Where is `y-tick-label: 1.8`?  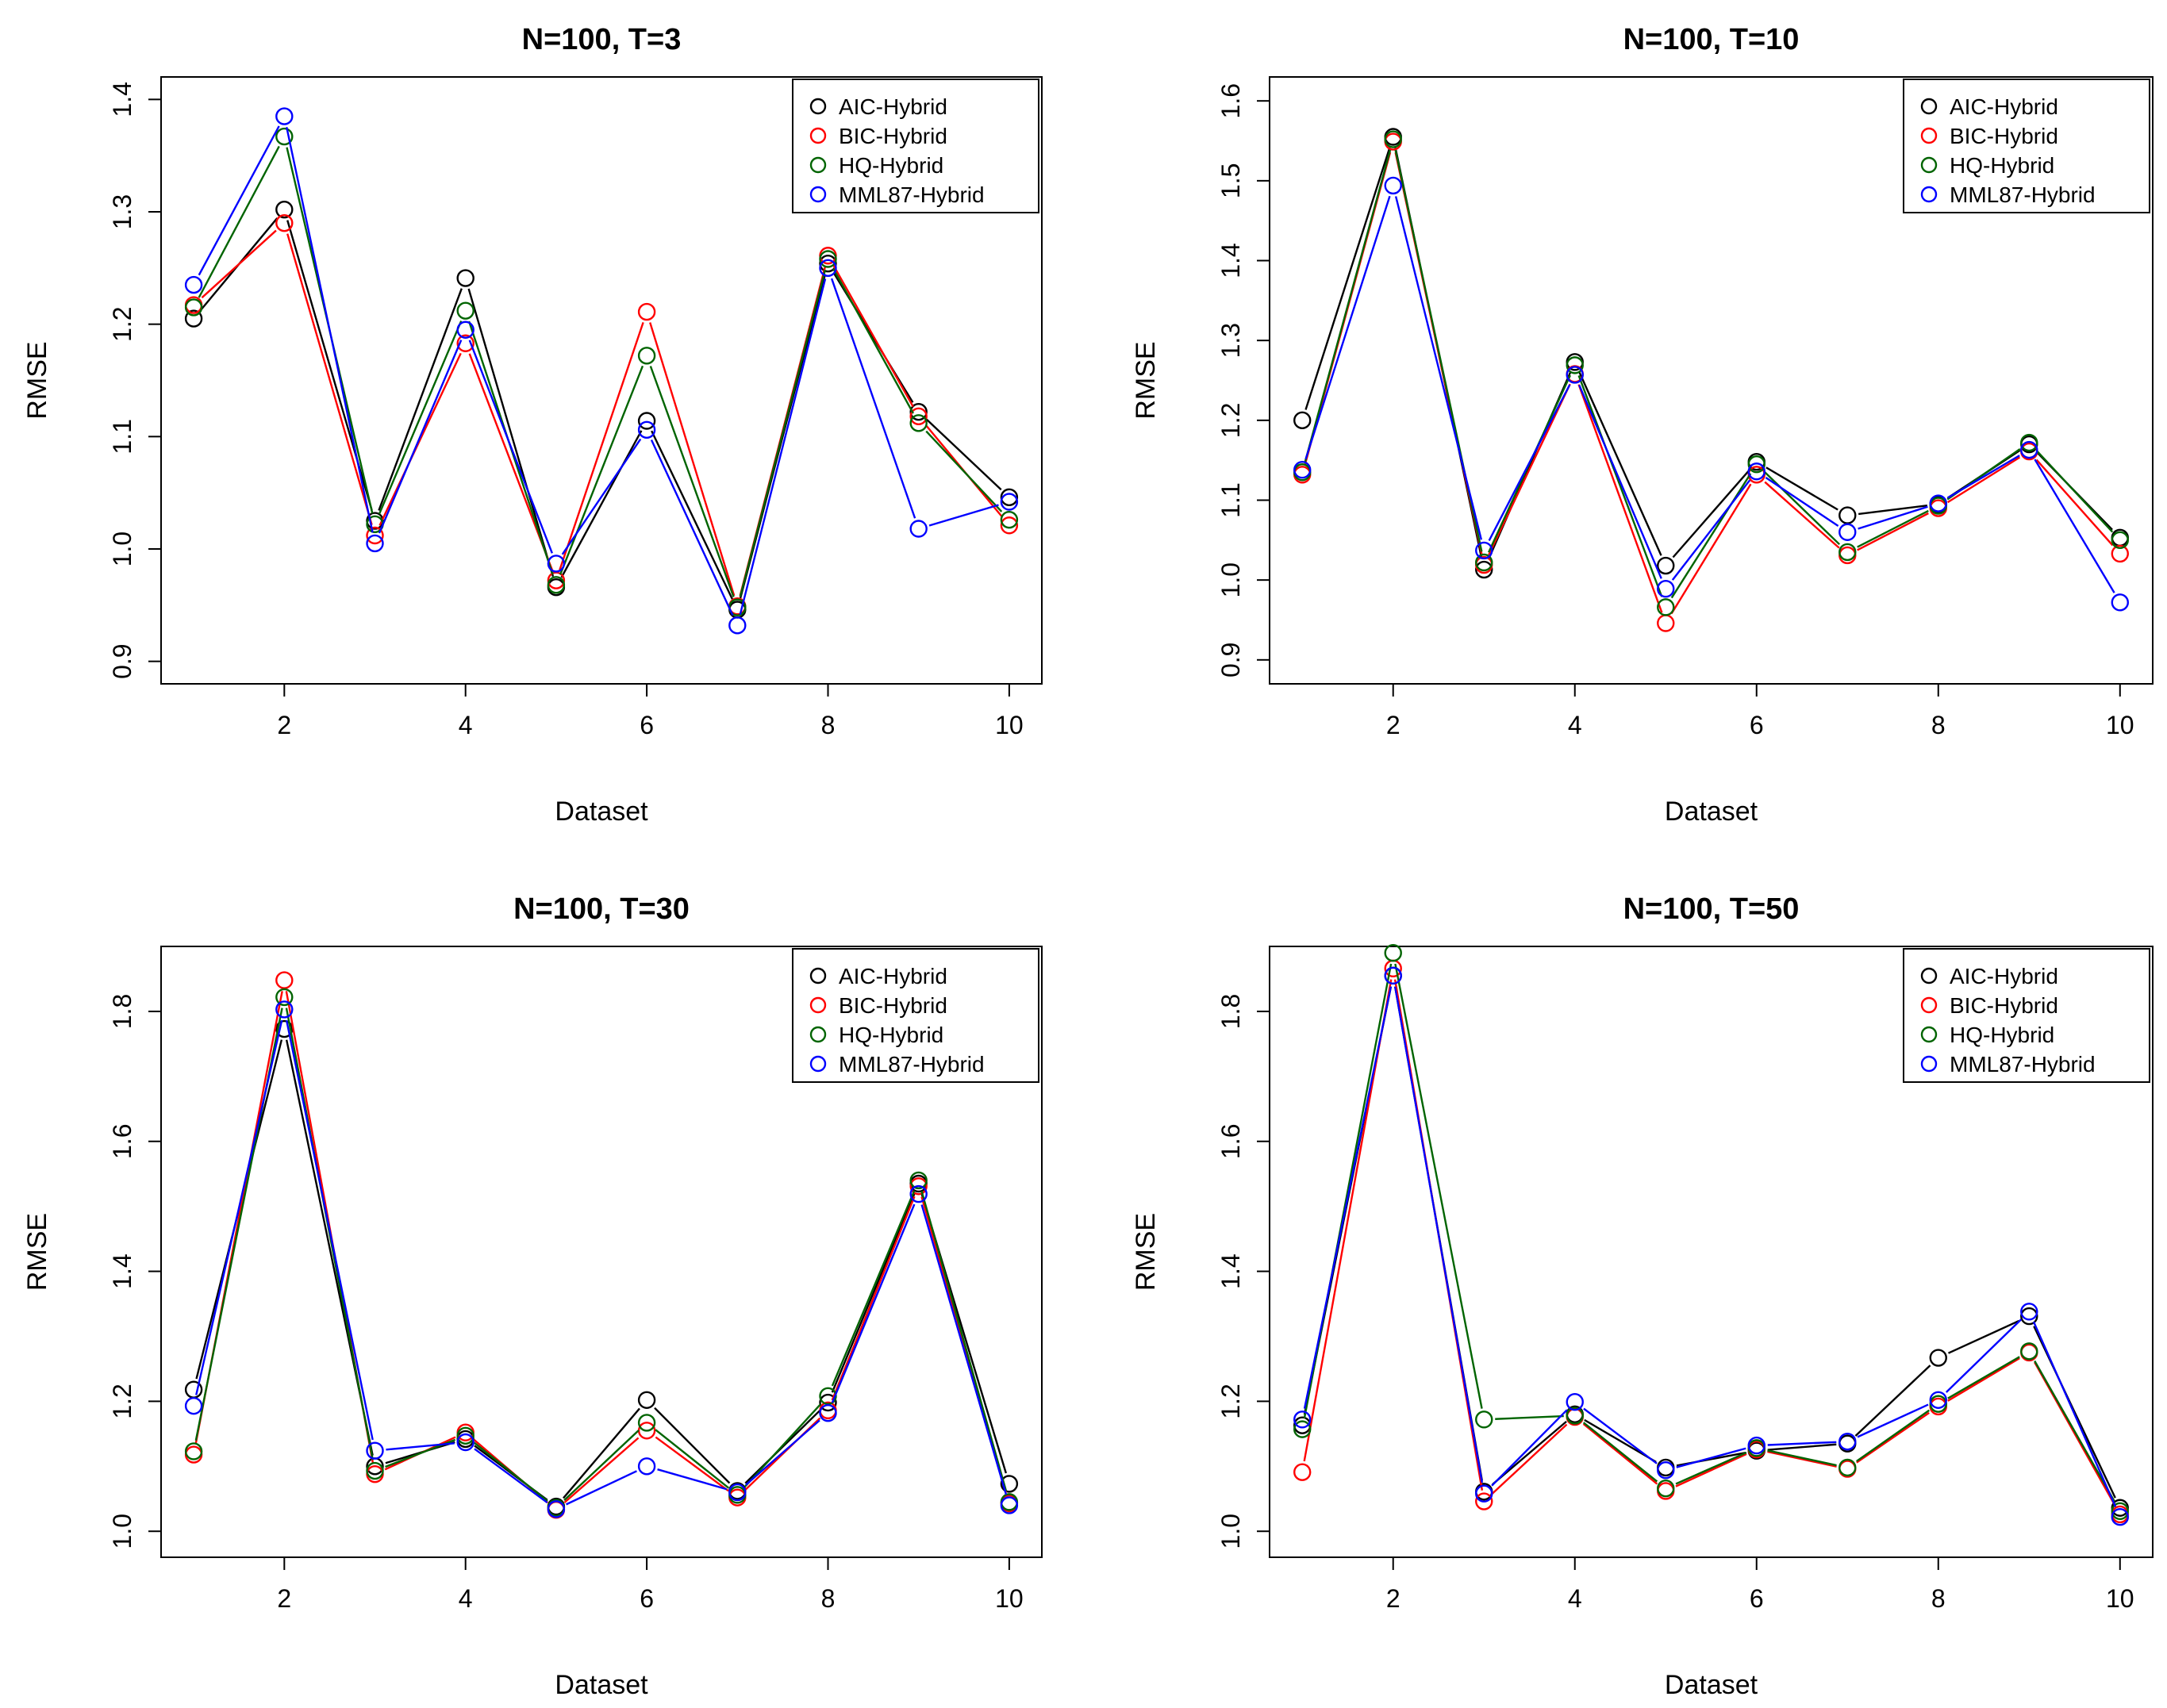 y-tick-label: 1.8 is located at coordinates (122, 1011).